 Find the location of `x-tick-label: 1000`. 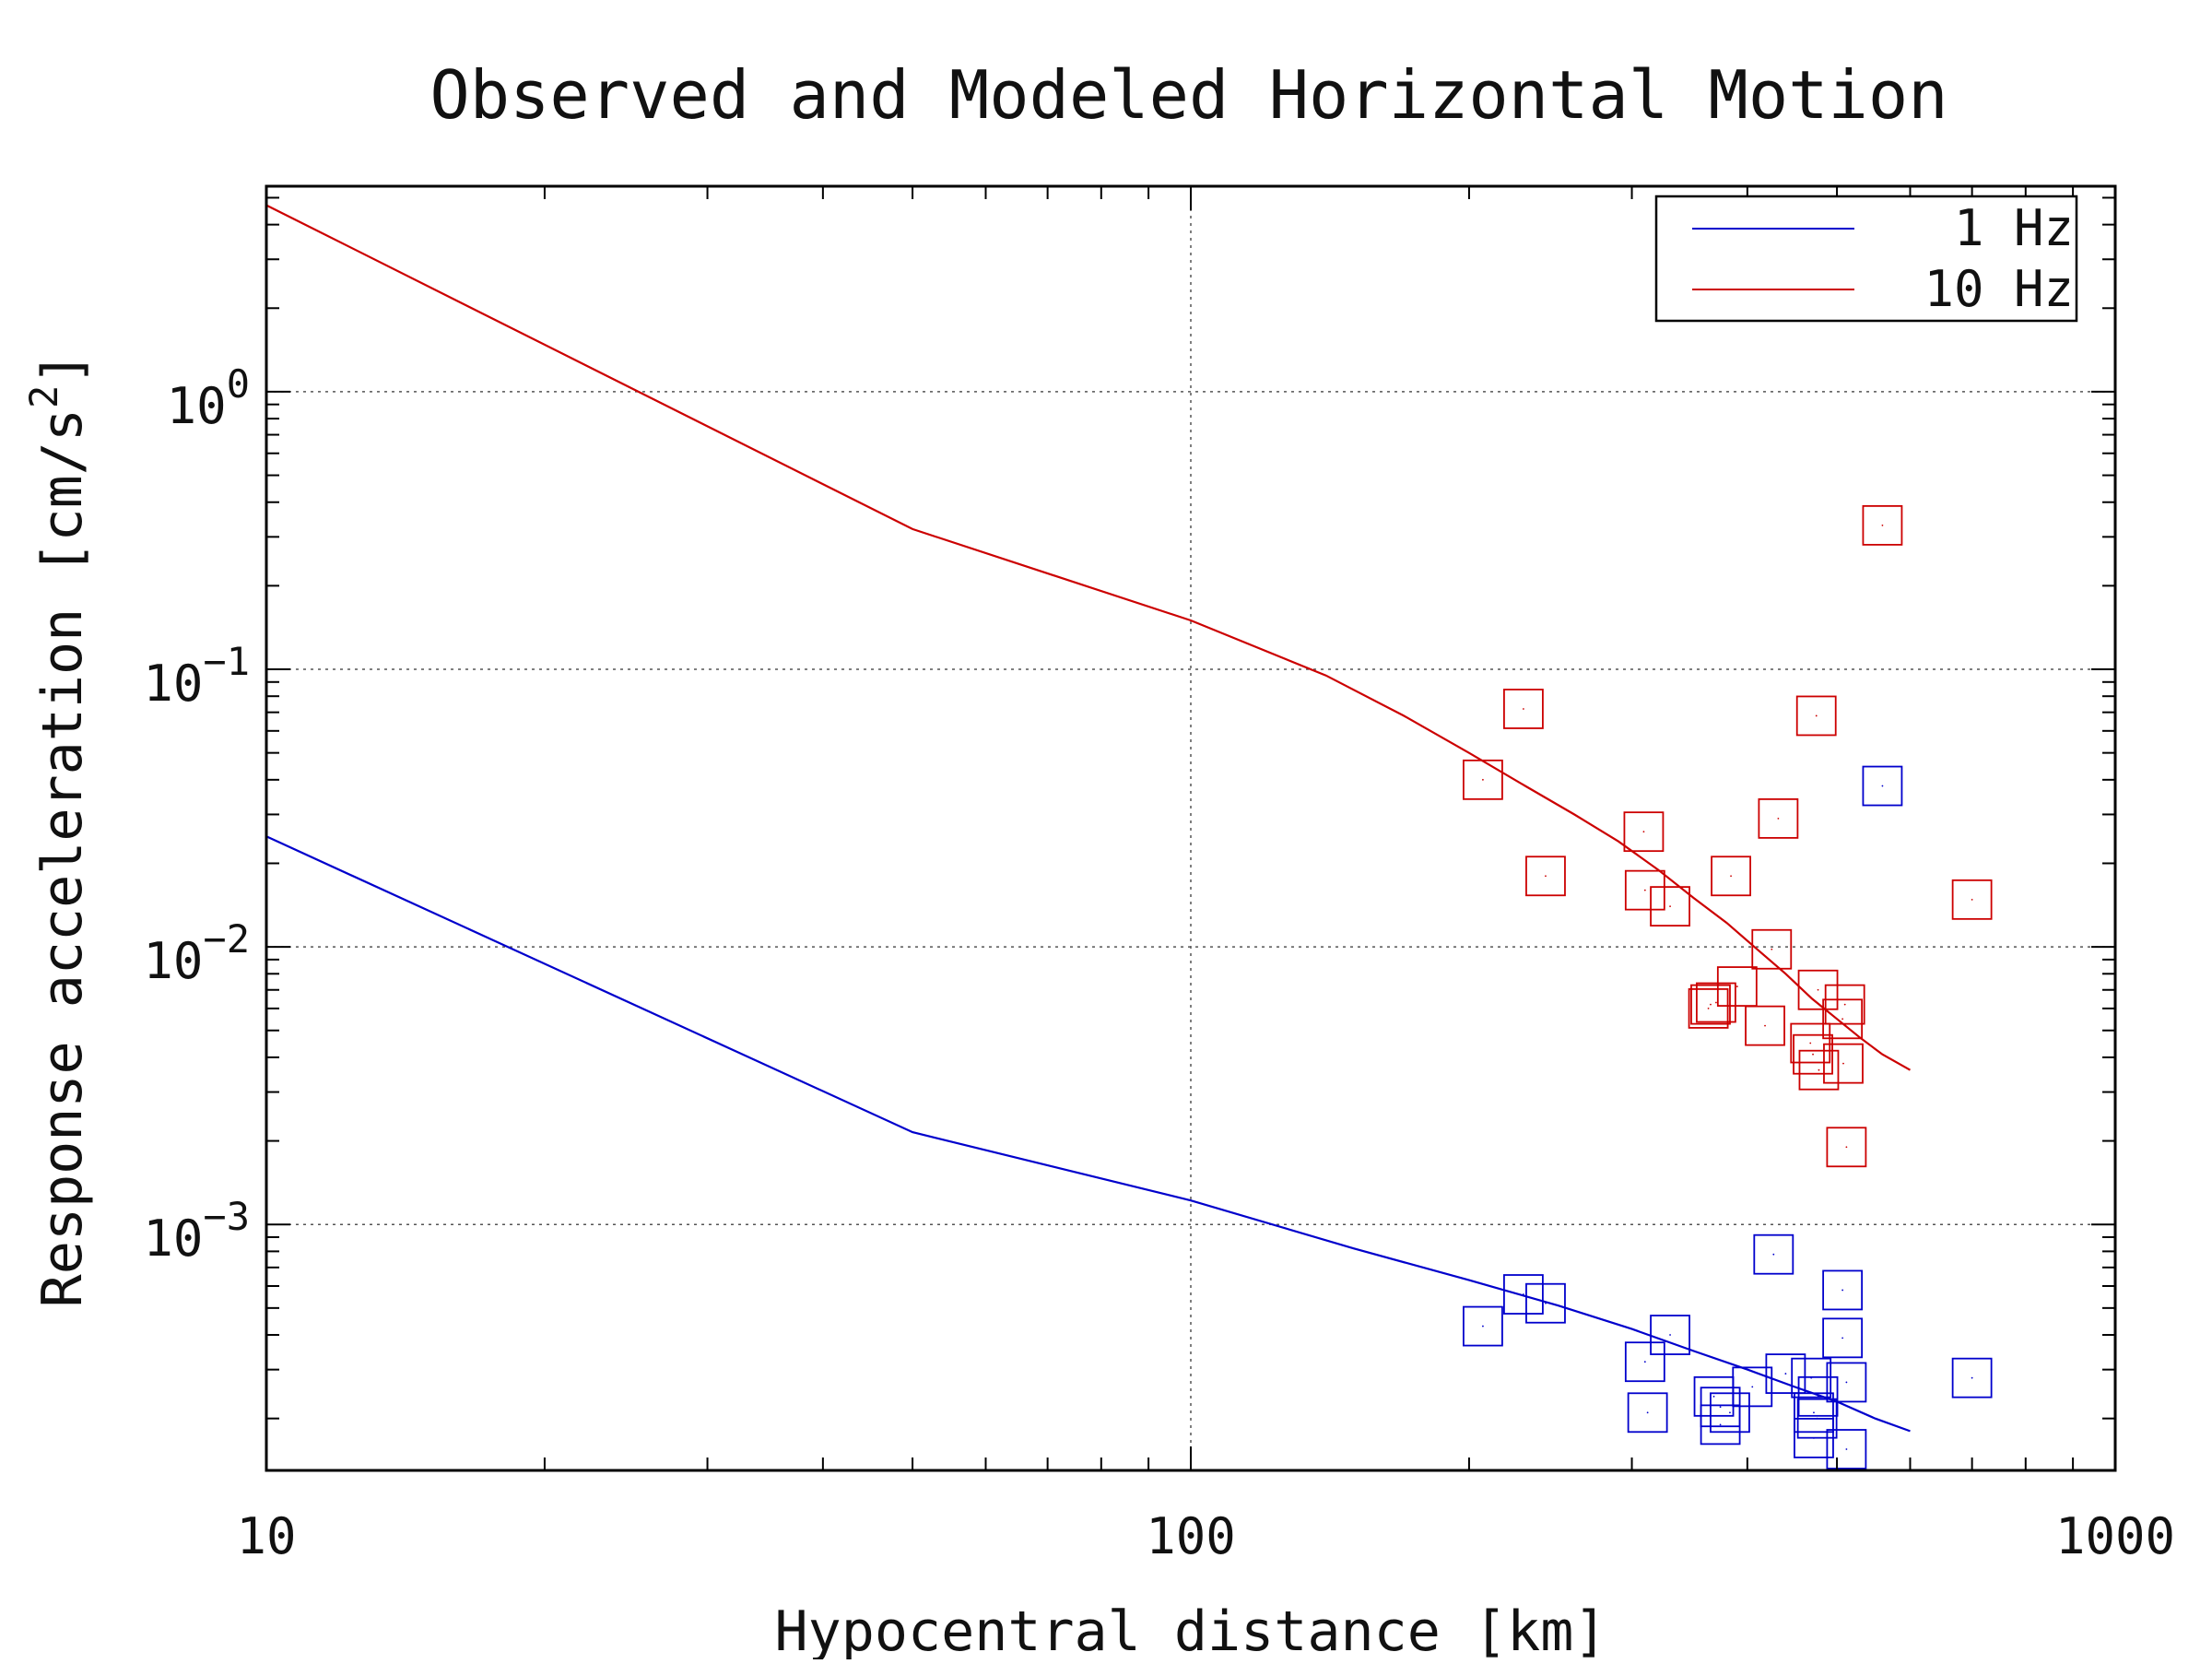

x-tick-label: 1000 is located at coordinates (2115, 1536).